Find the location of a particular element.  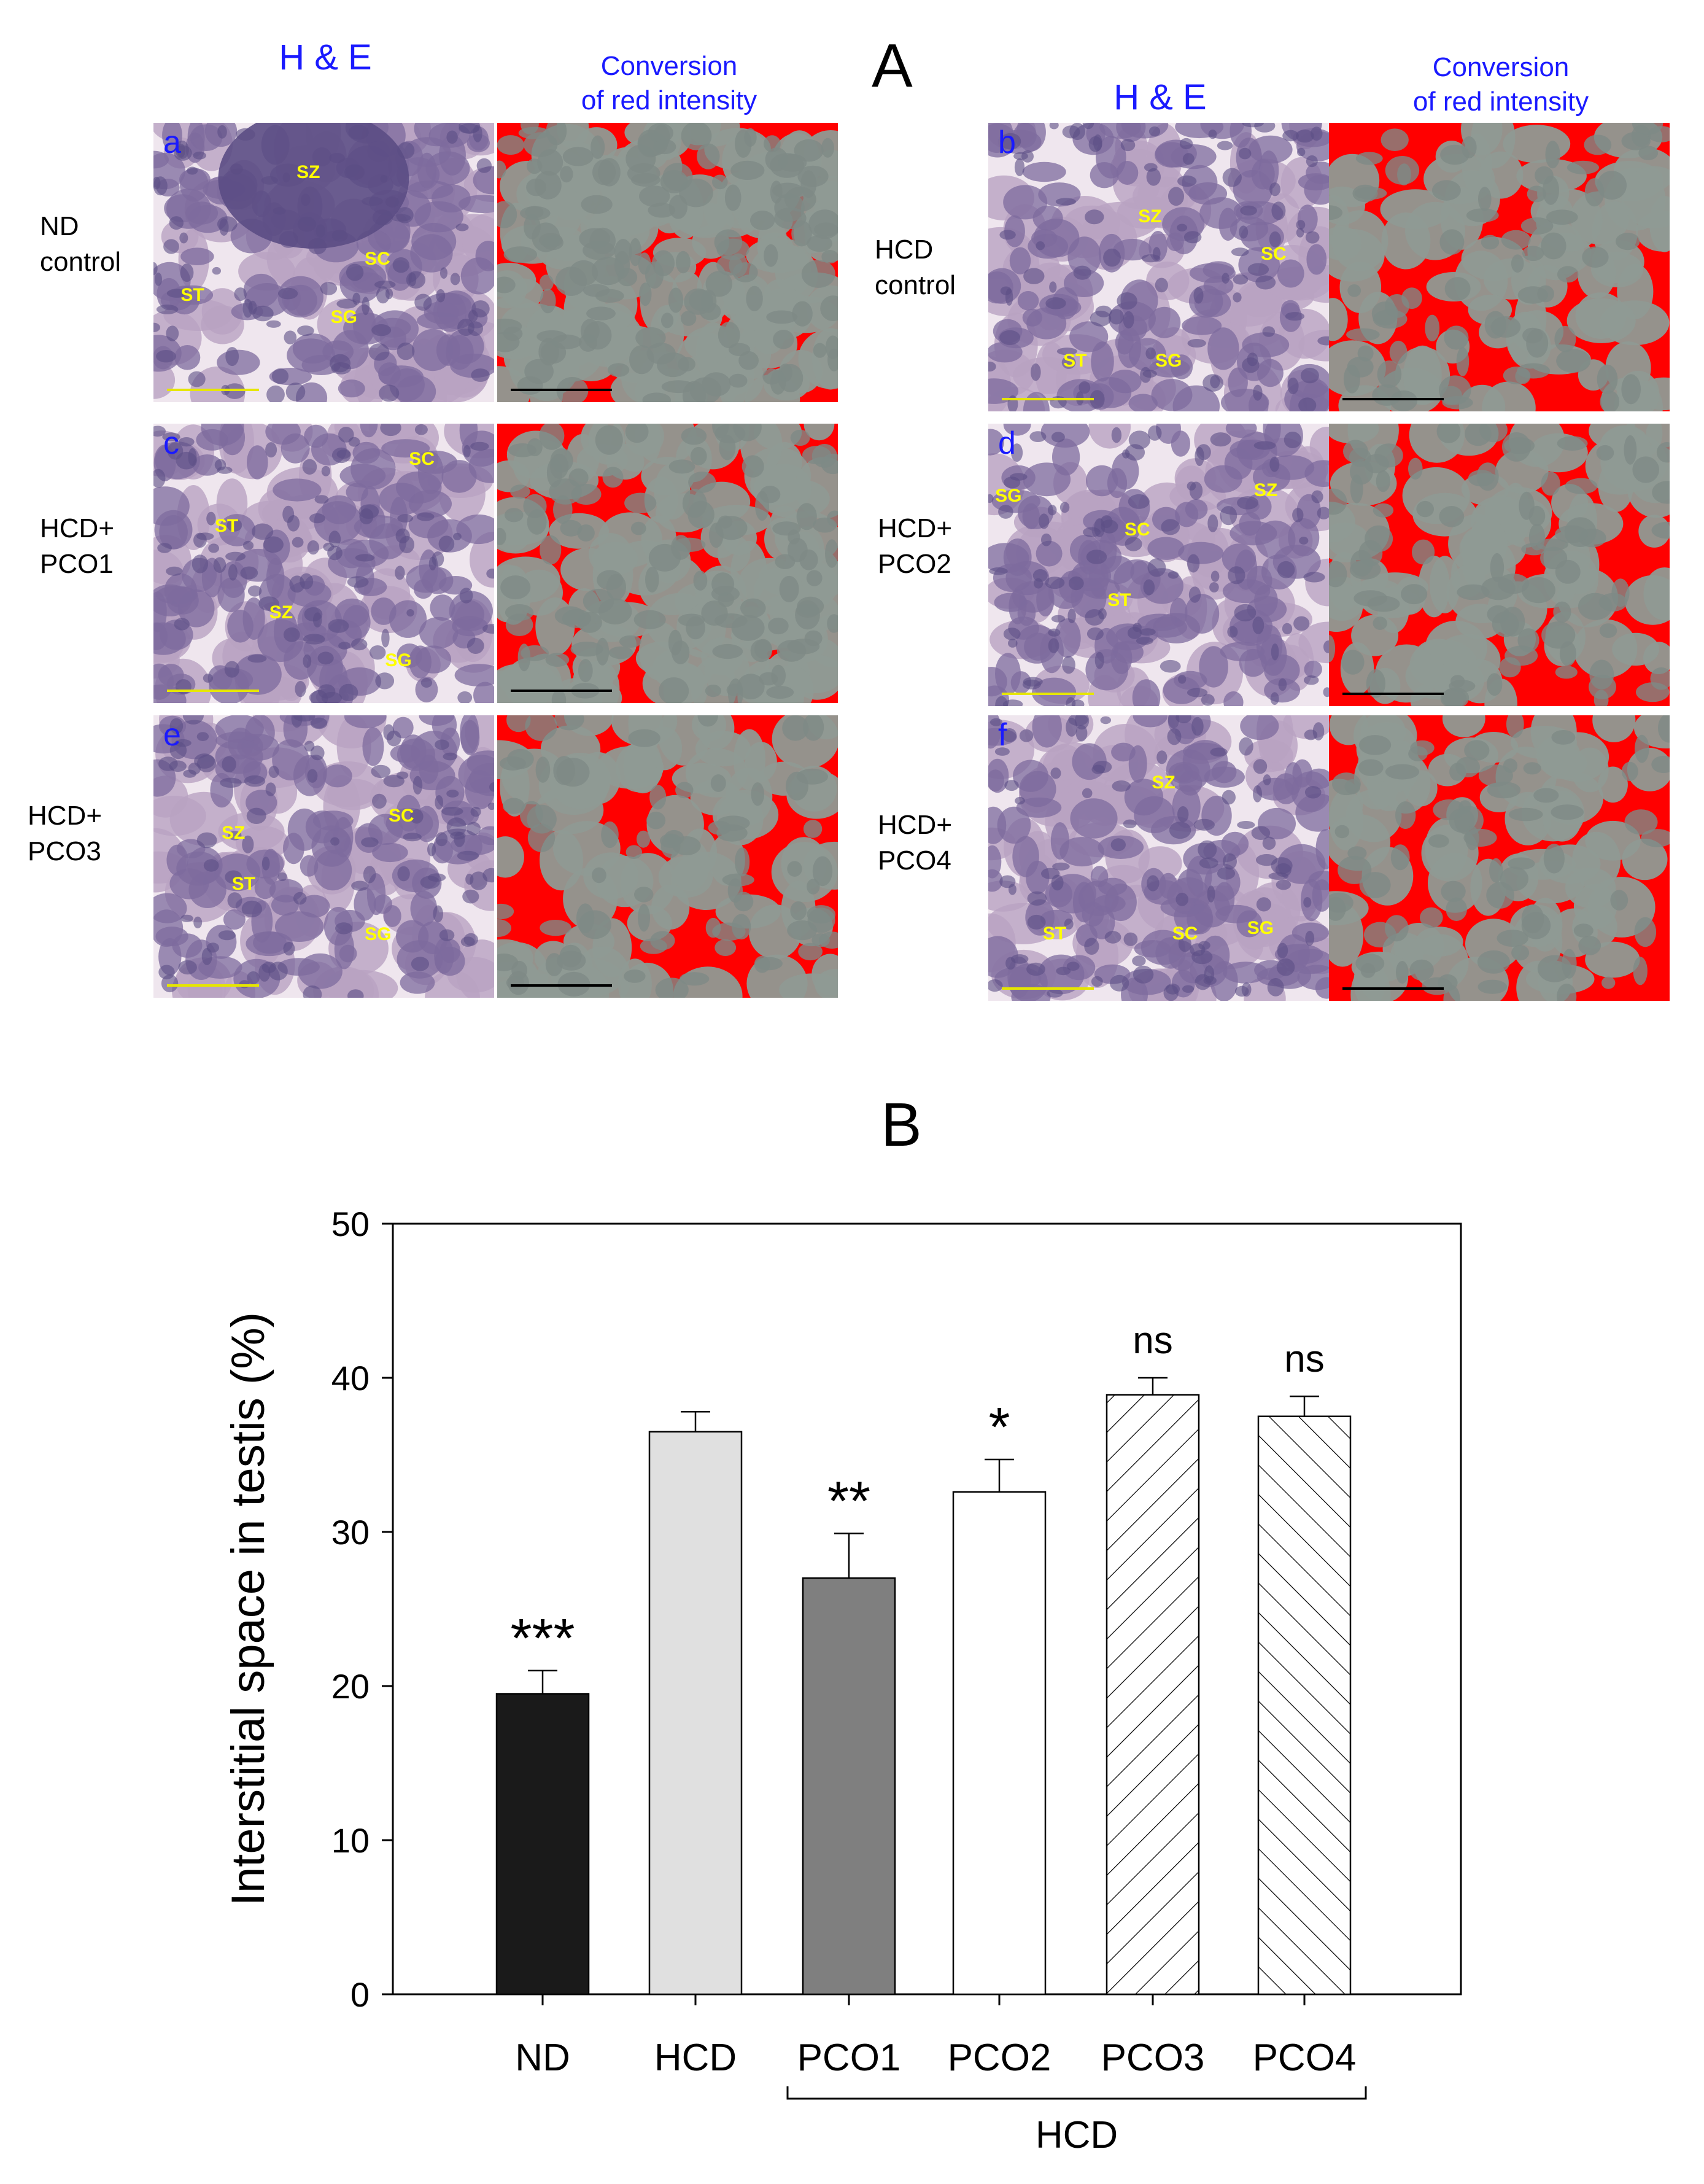

row-label-a: ND control is located at coordinates (80, 244).